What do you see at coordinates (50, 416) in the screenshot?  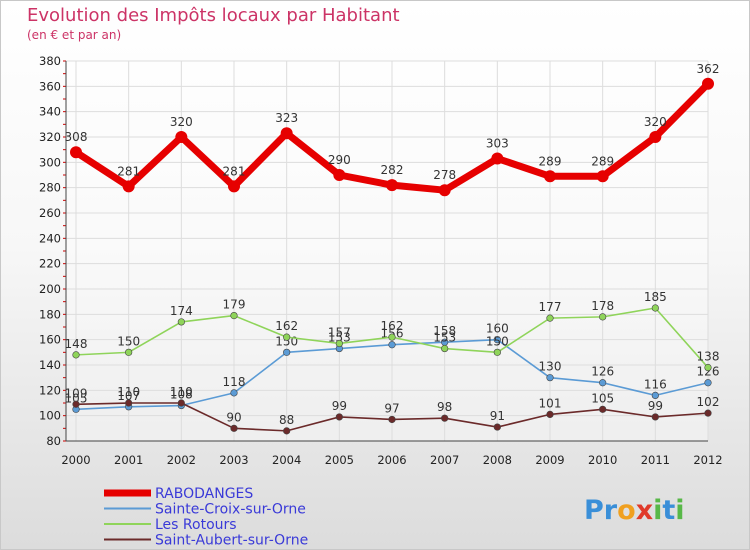 I see `y-tick-label: 100` at bounding box center [50, 416].